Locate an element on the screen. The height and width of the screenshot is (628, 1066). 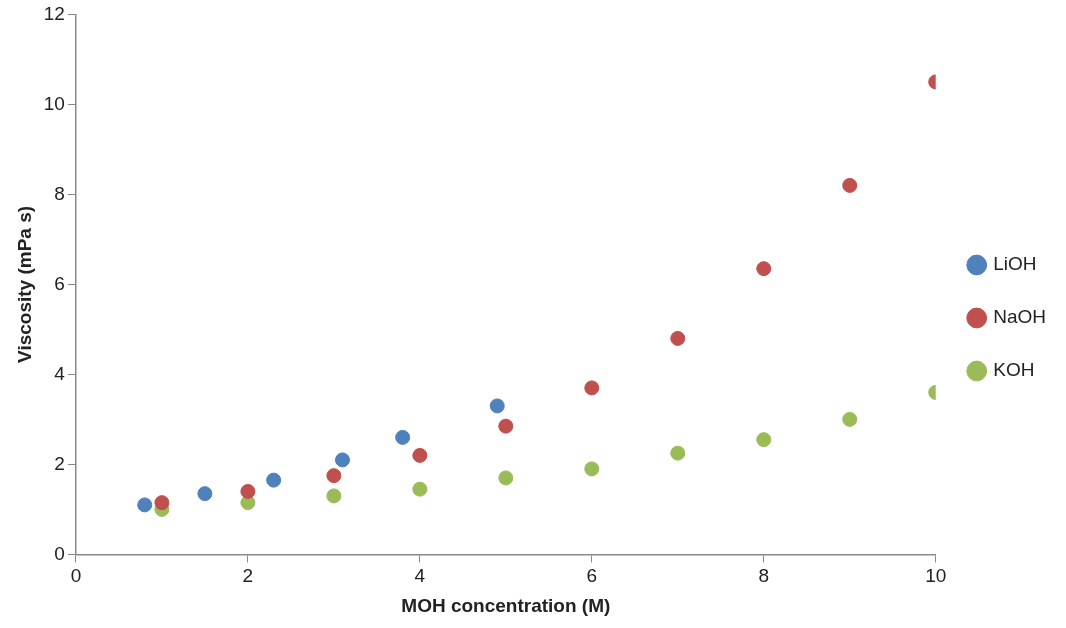
x-tick-label: 6 is located at coordinates (592, 576).